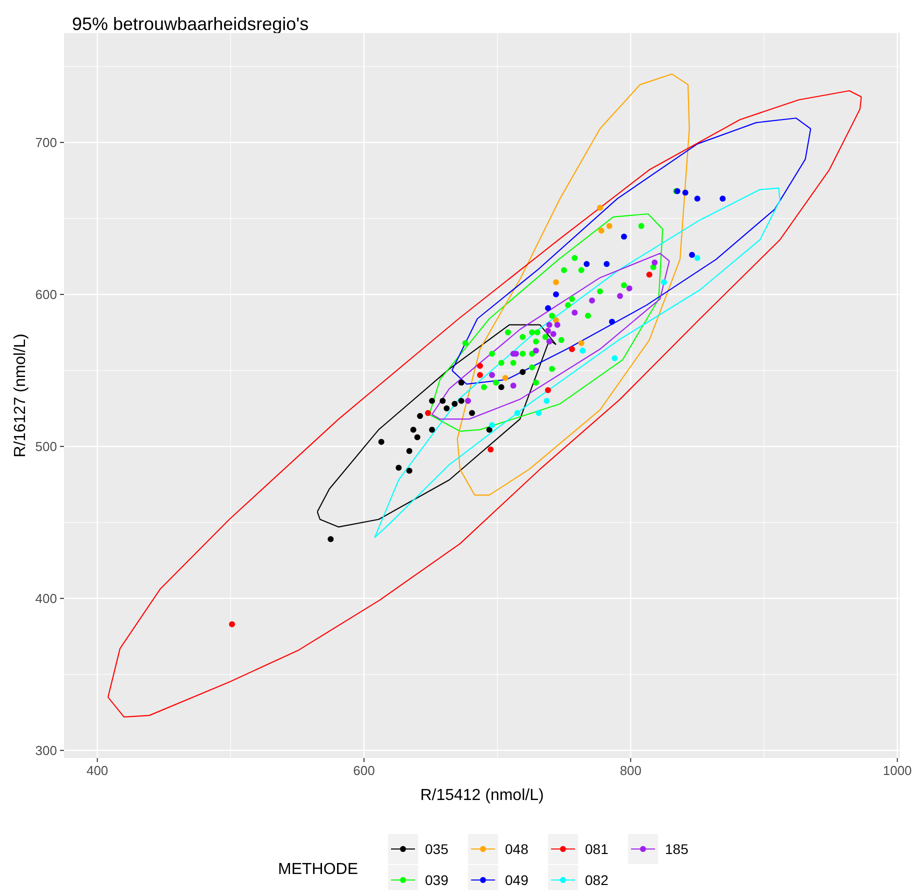  I want to click on x-tick-label: 400, so click(97, 770).